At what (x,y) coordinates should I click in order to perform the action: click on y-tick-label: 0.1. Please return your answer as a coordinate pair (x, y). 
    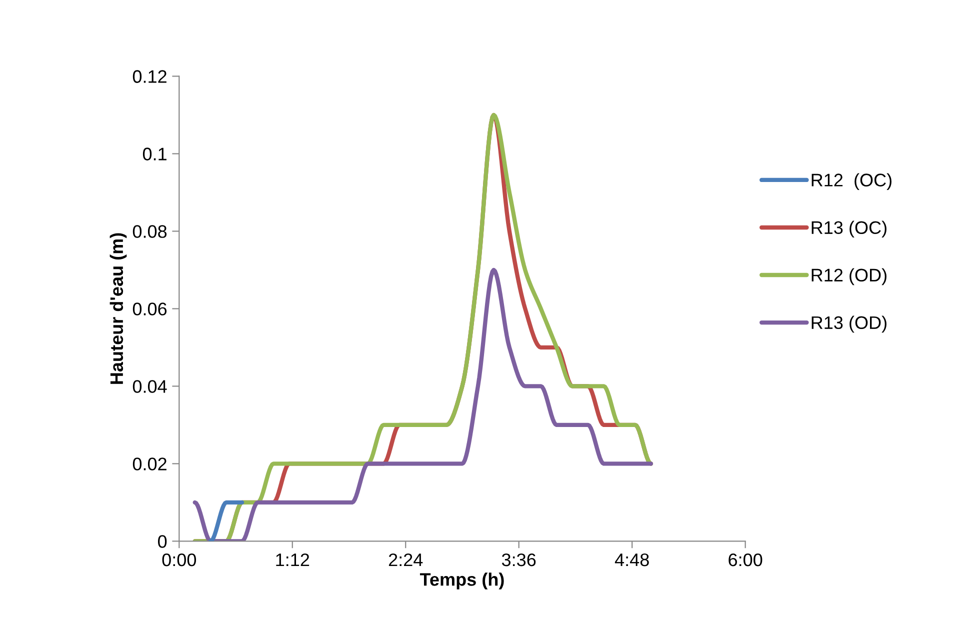
    Looking at the image, I should click on (154, 154).